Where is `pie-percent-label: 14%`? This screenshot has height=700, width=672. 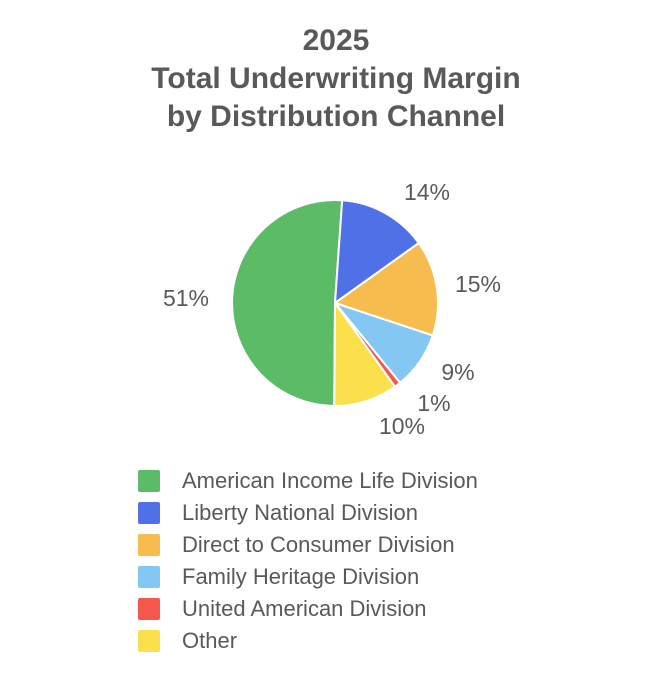
pie-percent-label: 14% is located at coordinates (427, 192).